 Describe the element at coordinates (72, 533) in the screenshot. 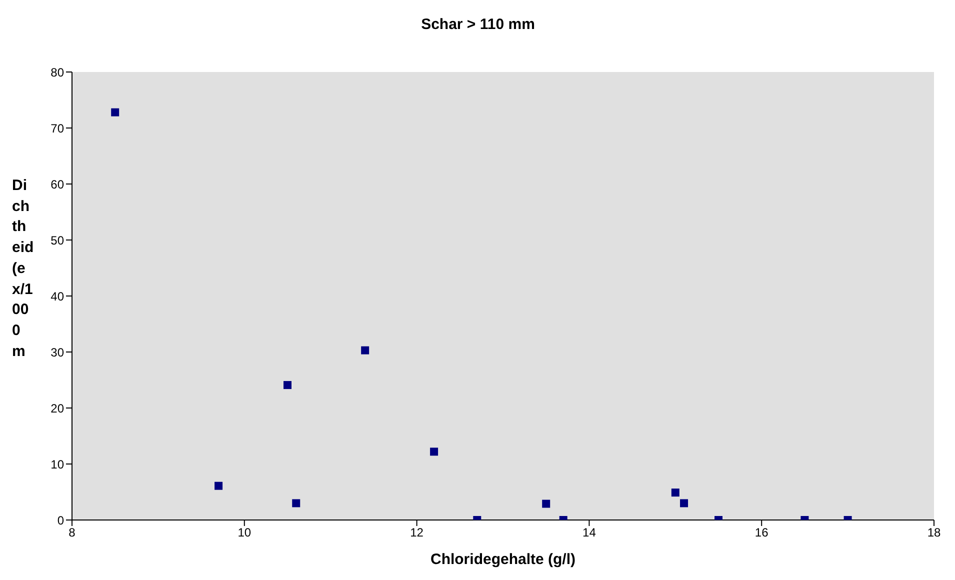

I see `x-tick-label: 8` at that location.